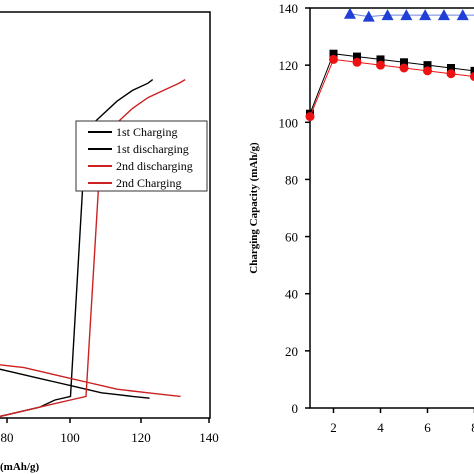  I want to click on left-x-ticks, so click(108, 420).